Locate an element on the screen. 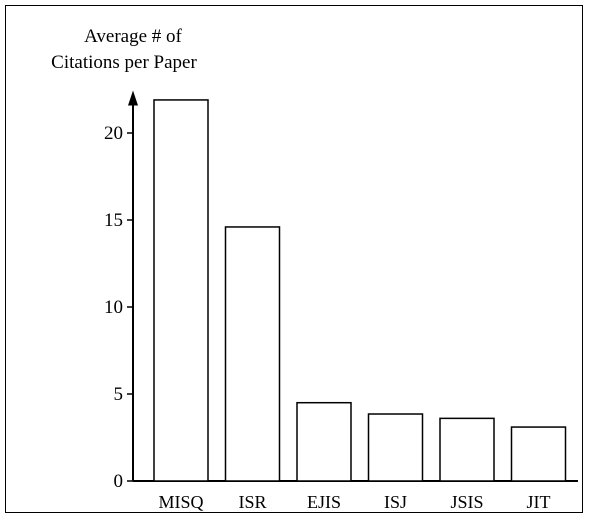 This screenshot has width=590, height=520. y-axis-arrow-icon is located at coordinates (133, 98).